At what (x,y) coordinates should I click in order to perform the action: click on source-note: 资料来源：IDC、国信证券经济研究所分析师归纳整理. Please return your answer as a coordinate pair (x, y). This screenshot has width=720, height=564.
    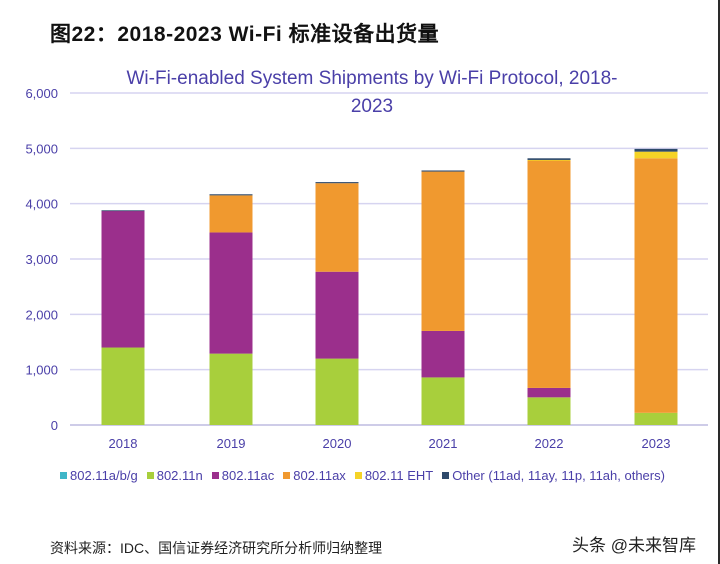
    Looking at the image, I should click on (216, 548).